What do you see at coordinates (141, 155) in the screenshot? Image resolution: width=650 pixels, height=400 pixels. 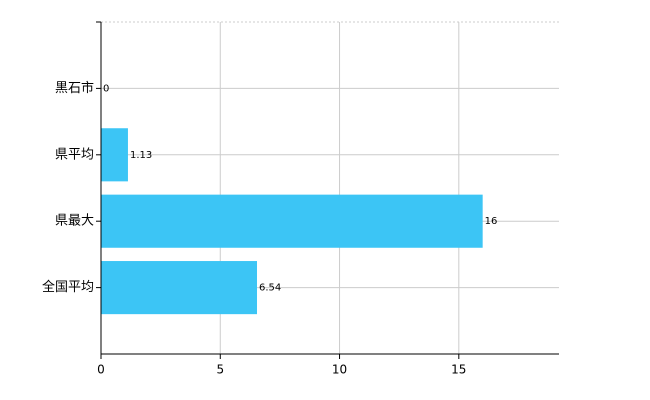 I see `value-label: 1.13` at bounding box center [141, 155].